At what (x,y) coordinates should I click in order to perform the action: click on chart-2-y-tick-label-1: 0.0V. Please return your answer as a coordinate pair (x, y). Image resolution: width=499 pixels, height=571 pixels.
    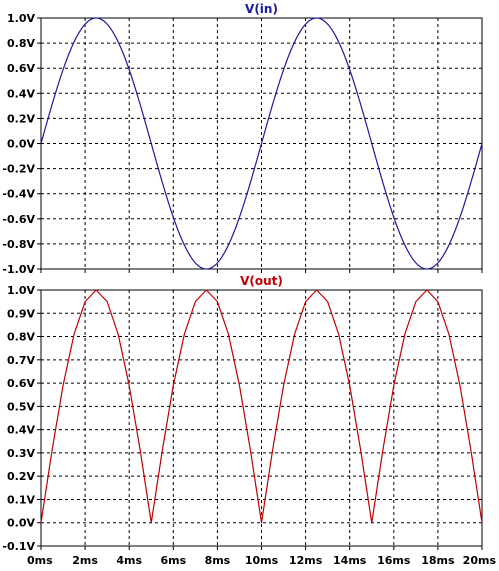
    Looking at the image, I should click on (21, 523).